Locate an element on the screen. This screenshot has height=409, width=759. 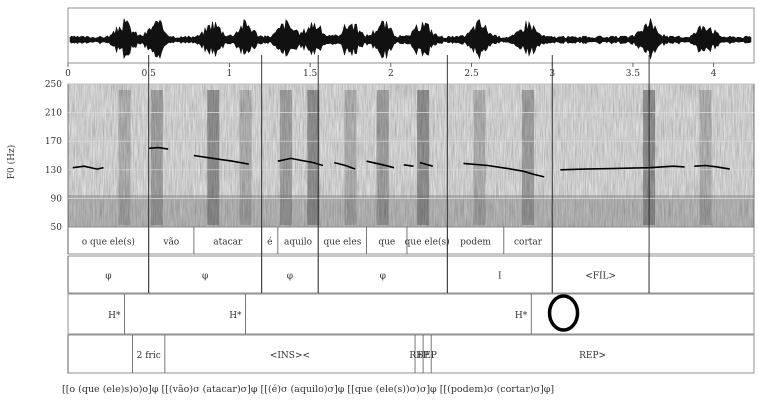
word-tier-label: que is located at coordinates (386, 243).